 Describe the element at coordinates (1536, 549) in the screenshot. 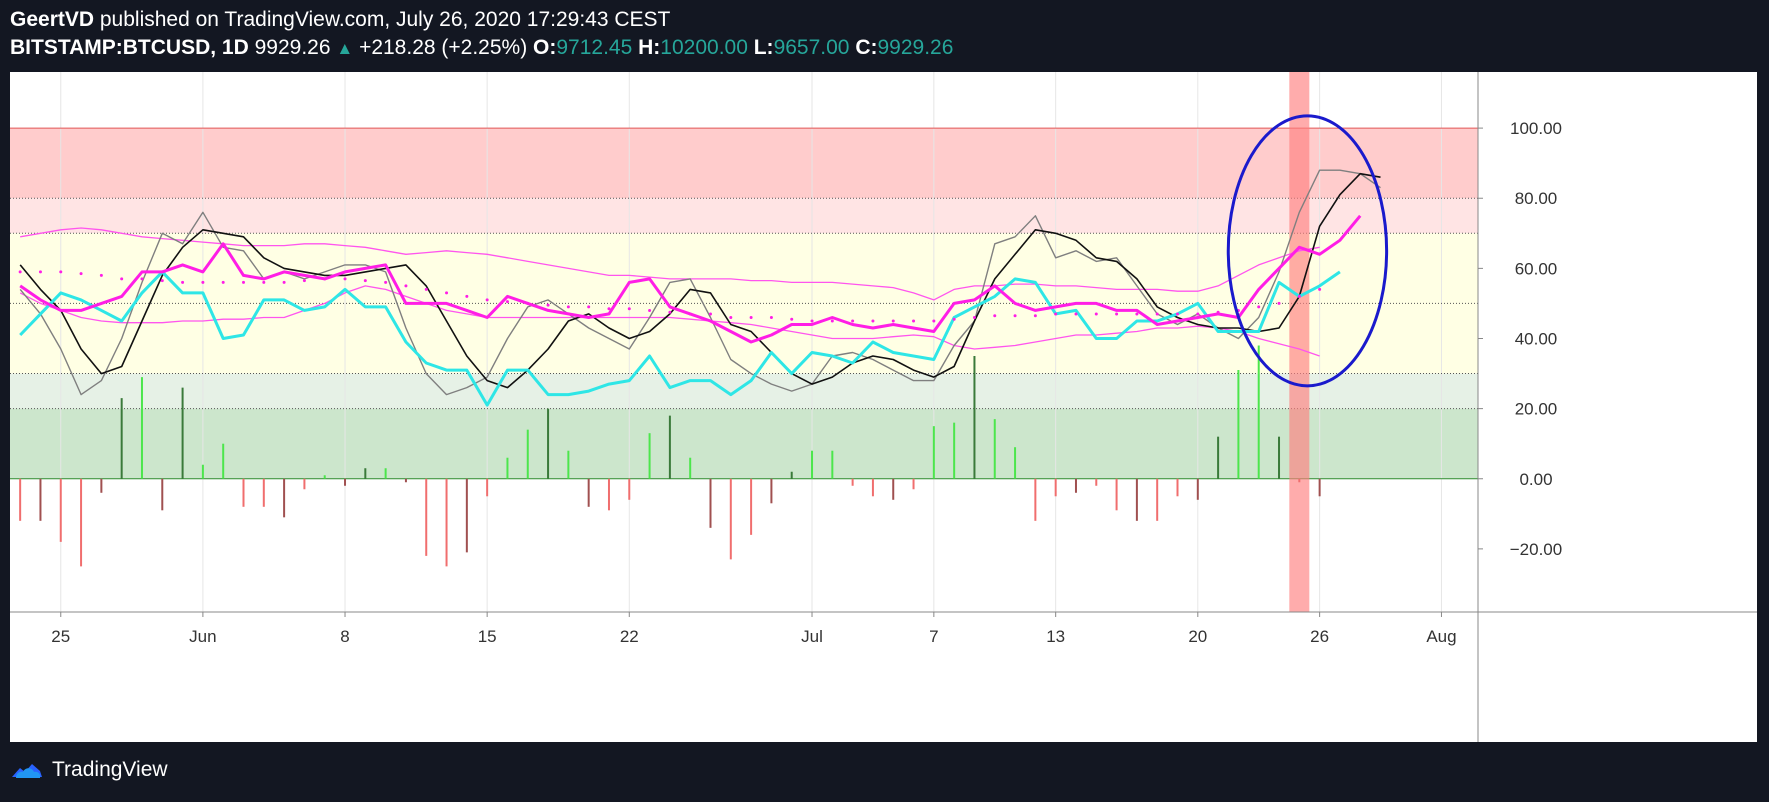

I see `y-tick-label: −20.00` at that location.